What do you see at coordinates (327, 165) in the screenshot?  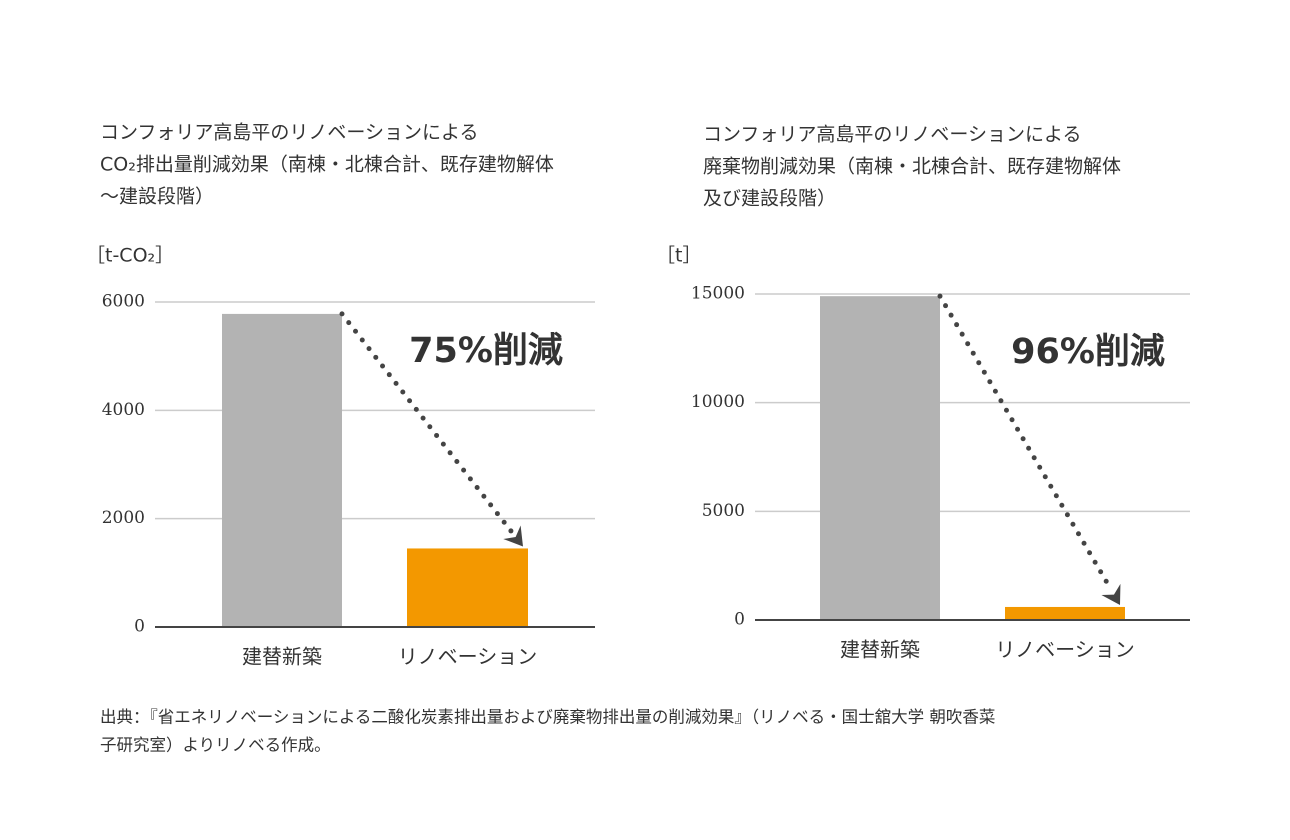 I see `chart-title: CO₂排出量削減効果（南棟・北棟合計、既存建物解体` at bounding box center [327, 165].